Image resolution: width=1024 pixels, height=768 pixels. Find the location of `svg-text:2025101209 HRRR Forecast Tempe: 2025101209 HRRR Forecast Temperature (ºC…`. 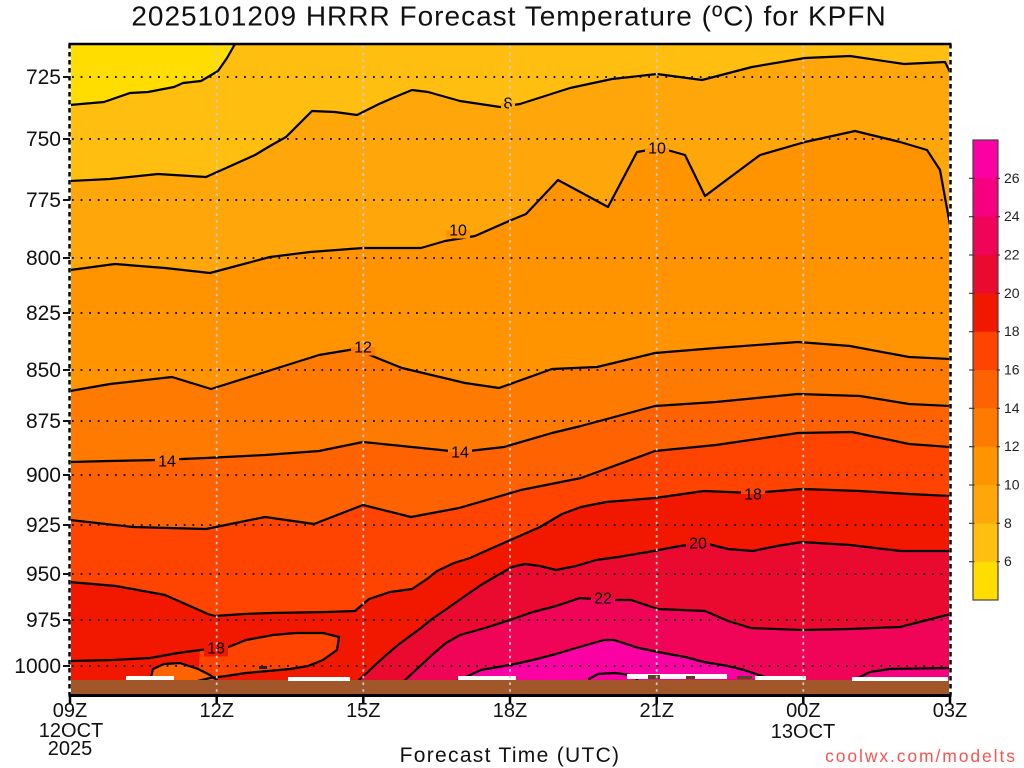

svg-text:2025101209 HRRR Forecast Tempe: 2025101209 HRRR Forecast Temperature (ºC… is located at coordinates (508, 16).